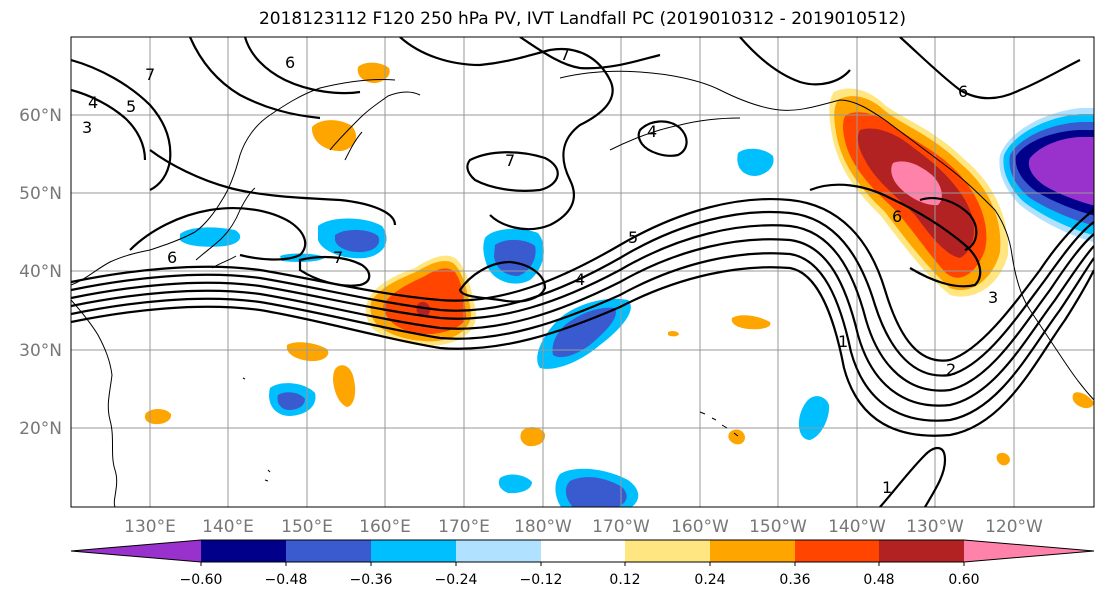 This screenshot has width=1105, height=601. Describe the element at coordinates (814, 418) in the screenshot. I see `negative-anomaly-hawaii-east` at that location.